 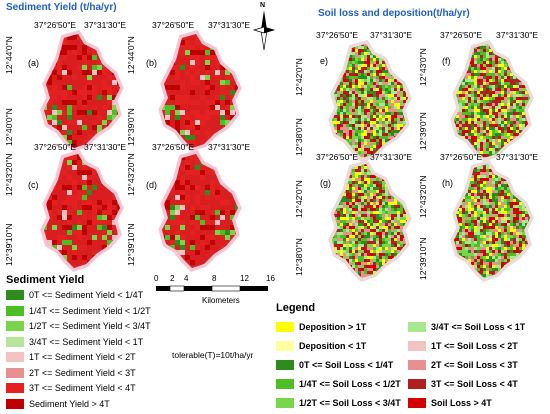 What do you see at coordinates (461, 403) in the screenshot?
I see `legend-label: Soil Loss > 4T` at bounding box center [461, 403].